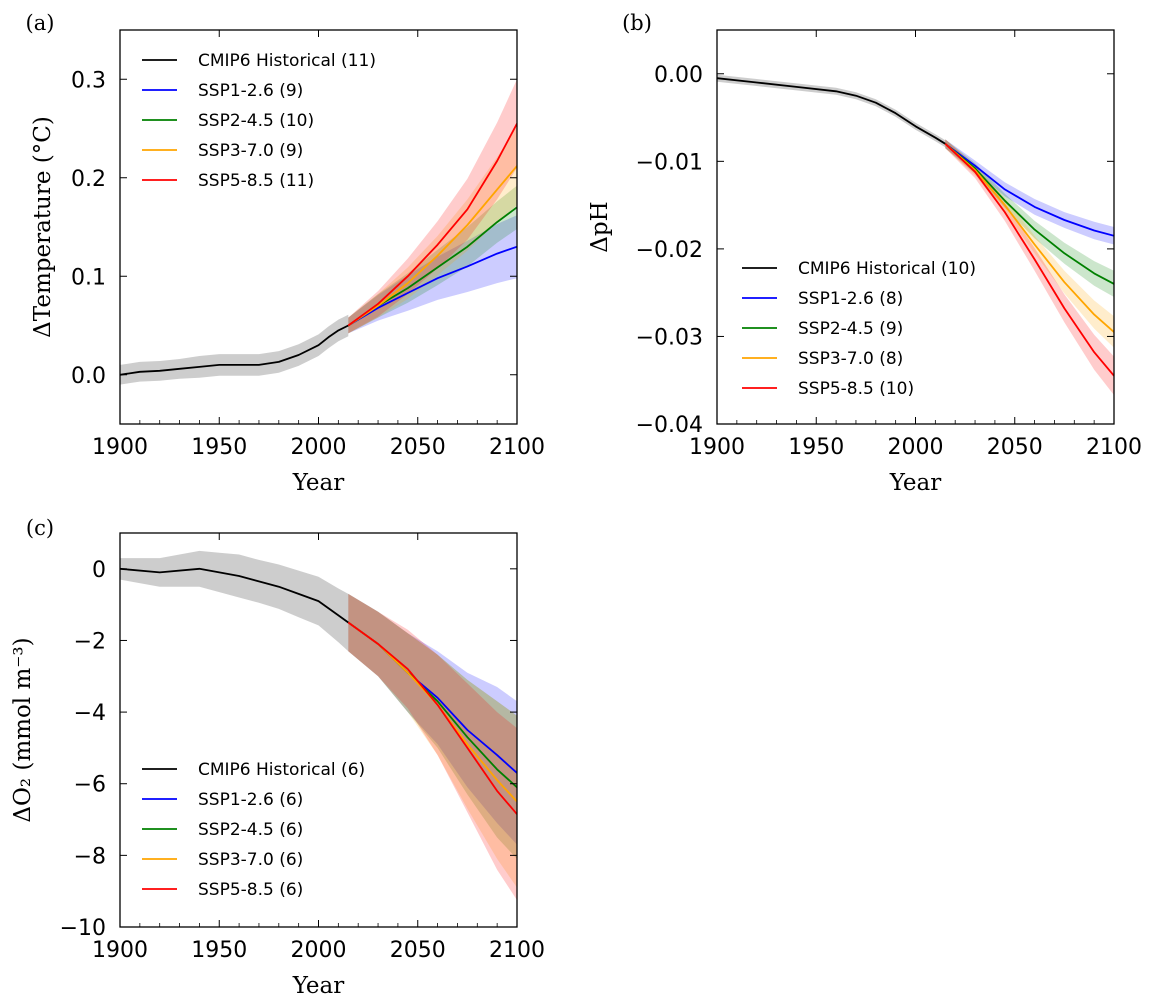  Describe the element at coordinates (40, 23) in the screenshot. I see `panel-letter: (a)` at that location.